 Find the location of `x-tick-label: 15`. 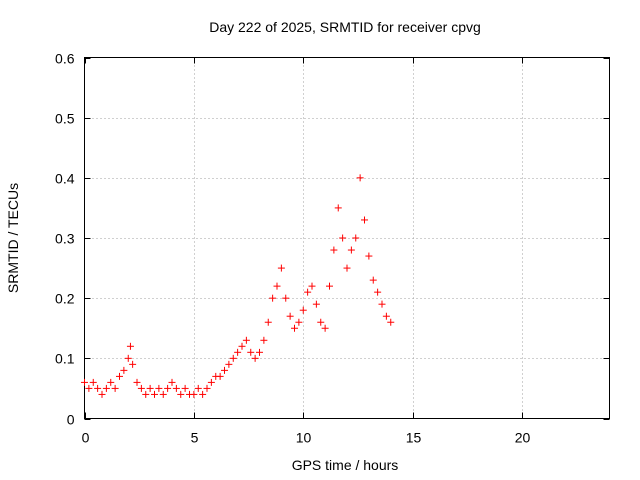

x-tick-label: 15 is located at coordinates (414, 438).